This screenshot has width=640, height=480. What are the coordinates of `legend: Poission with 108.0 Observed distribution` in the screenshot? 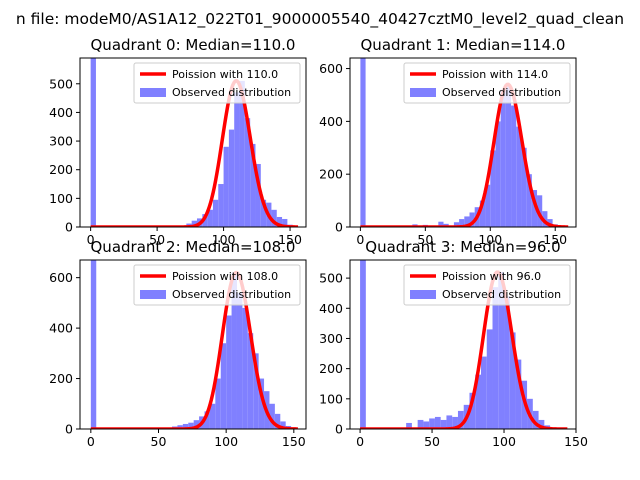 It's located at (217, 285).